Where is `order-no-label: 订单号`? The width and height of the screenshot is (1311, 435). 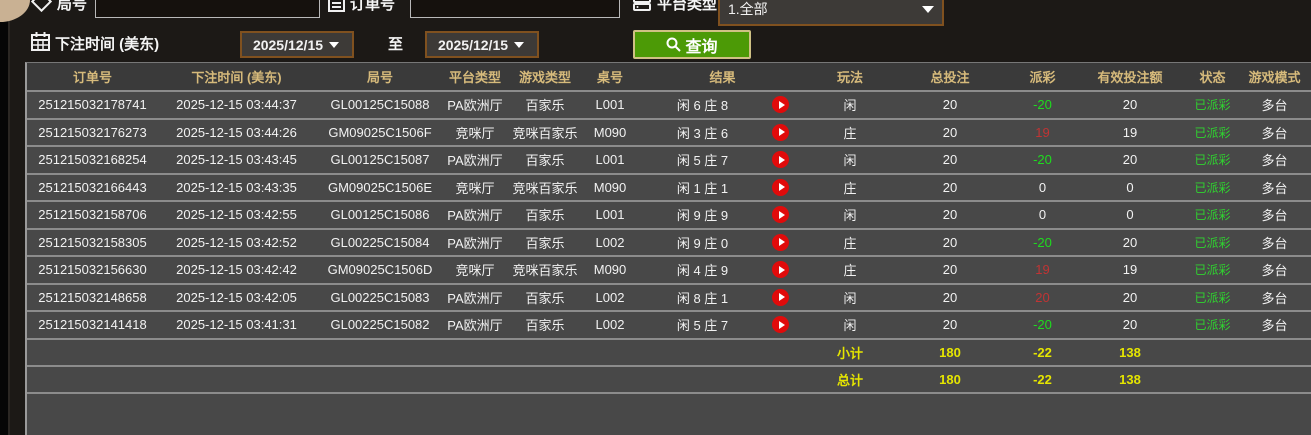
order-no-label: 订单号 is located at coordinates (373, 6).